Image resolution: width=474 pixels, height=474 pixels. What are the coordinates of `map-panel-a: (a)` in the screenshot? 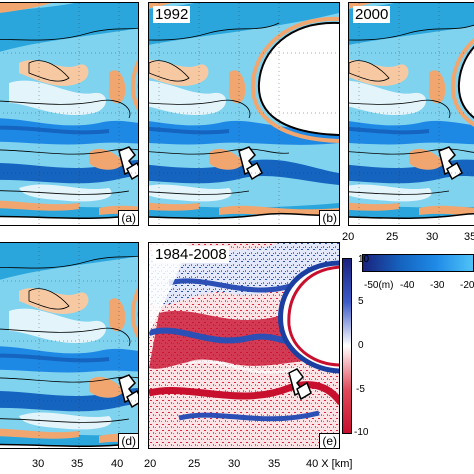 It's located at (69, 114).